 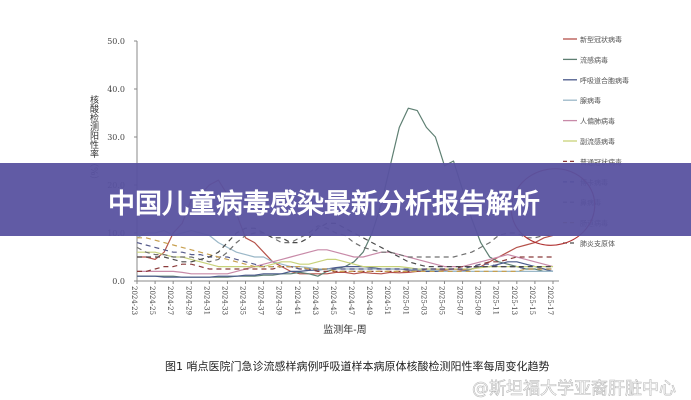 I want to click on legend-label-3: 腺病毒, so click(x=590, y=100).